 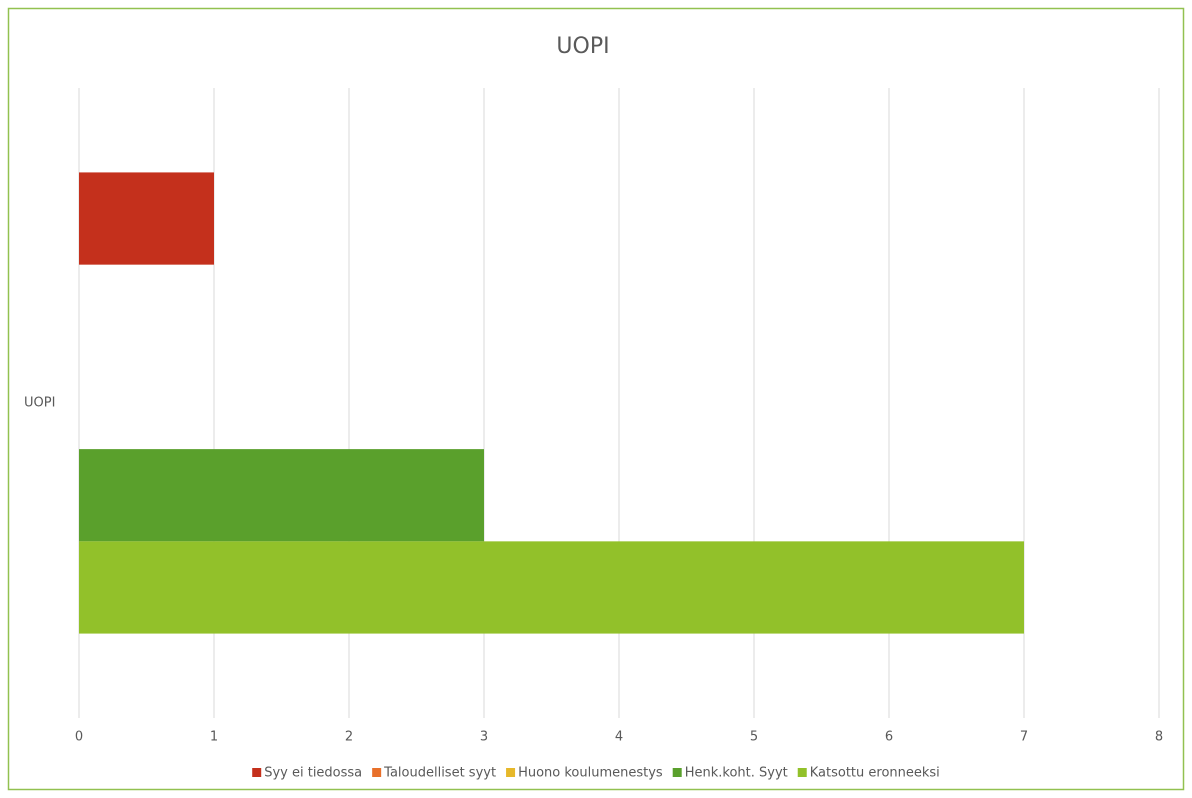 I want to click on legend-label: Henk.koht. Syyt, so click(x=736, y=773).